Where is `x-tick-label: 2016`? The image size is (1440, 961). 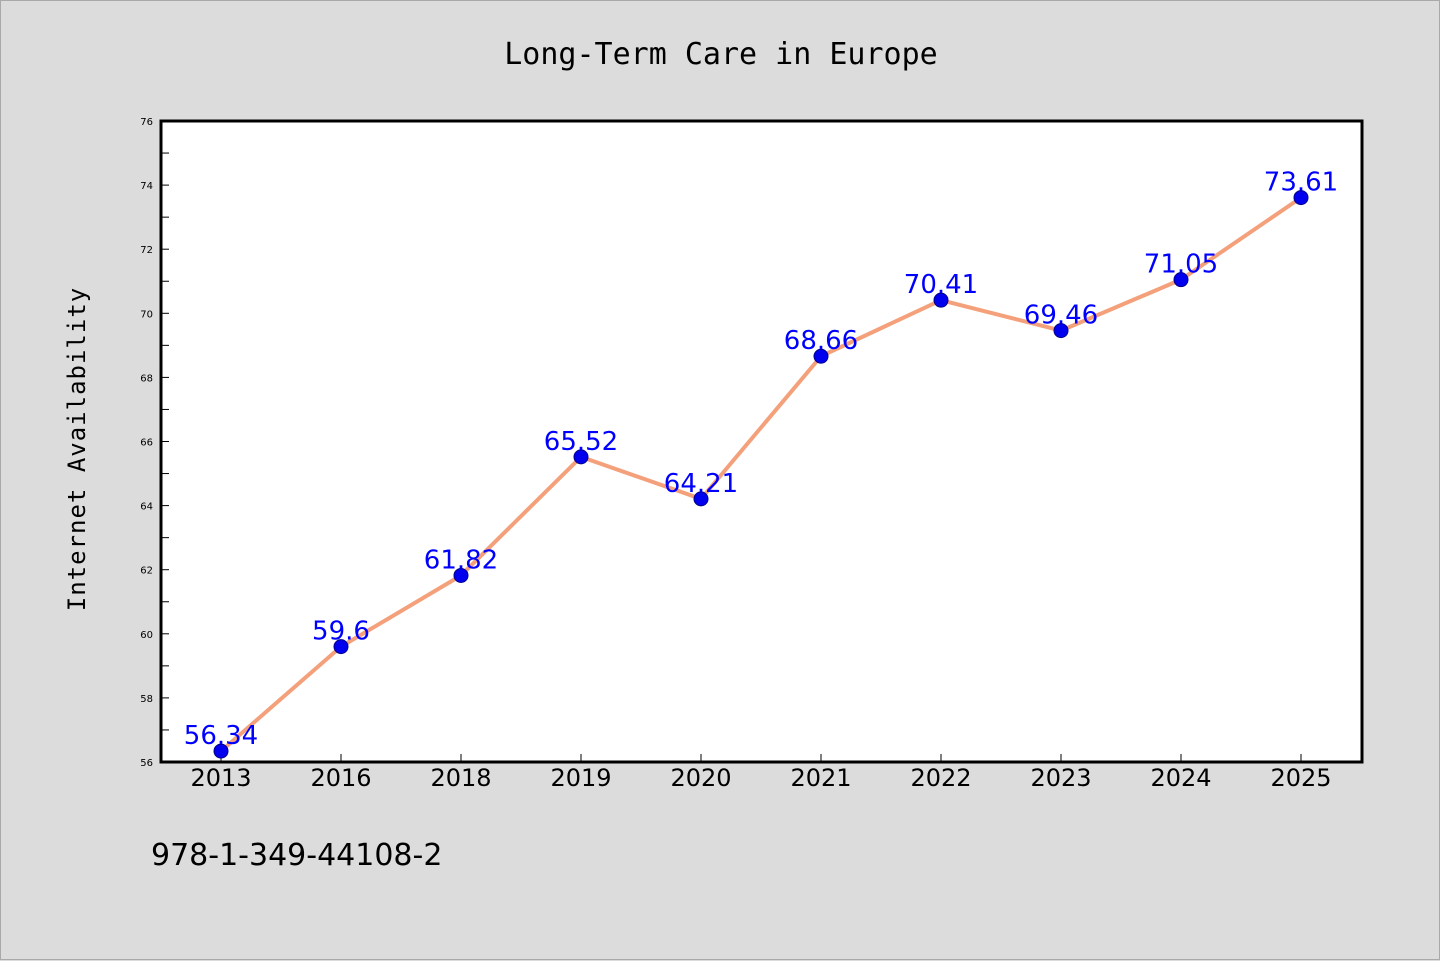 x-tick-label: 2016 is located at coordinates (340, 778).